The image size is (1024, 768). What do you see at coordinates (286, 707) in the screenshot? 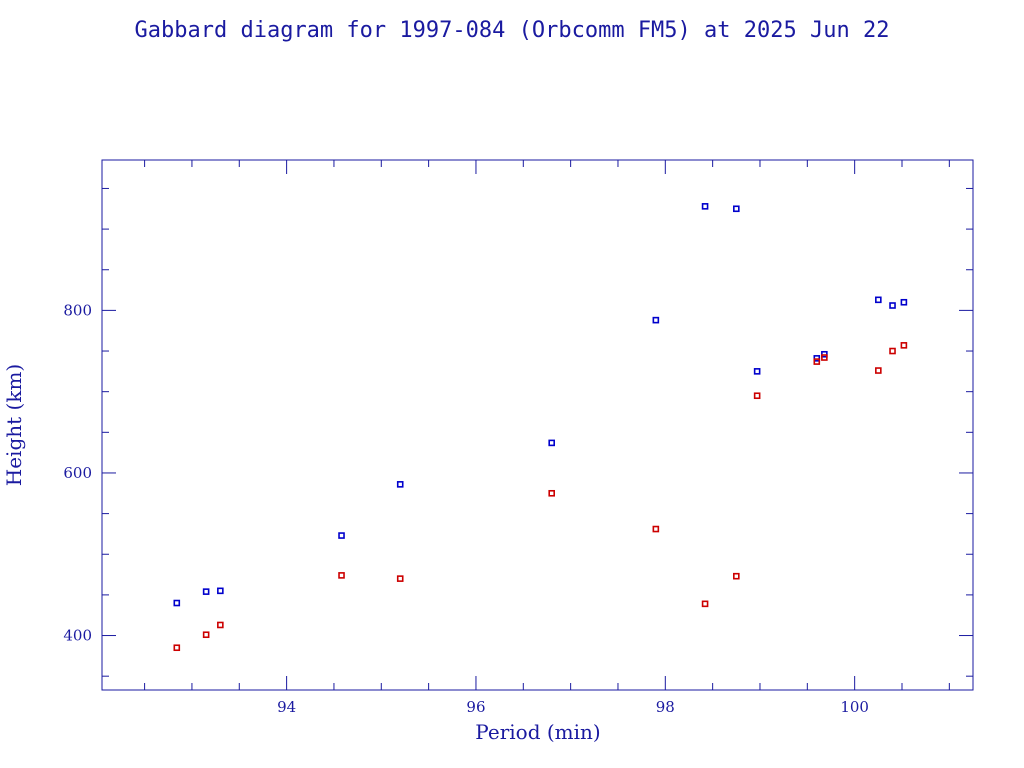
I see `x-tick-label: 94` at bounding box center [286, 707].